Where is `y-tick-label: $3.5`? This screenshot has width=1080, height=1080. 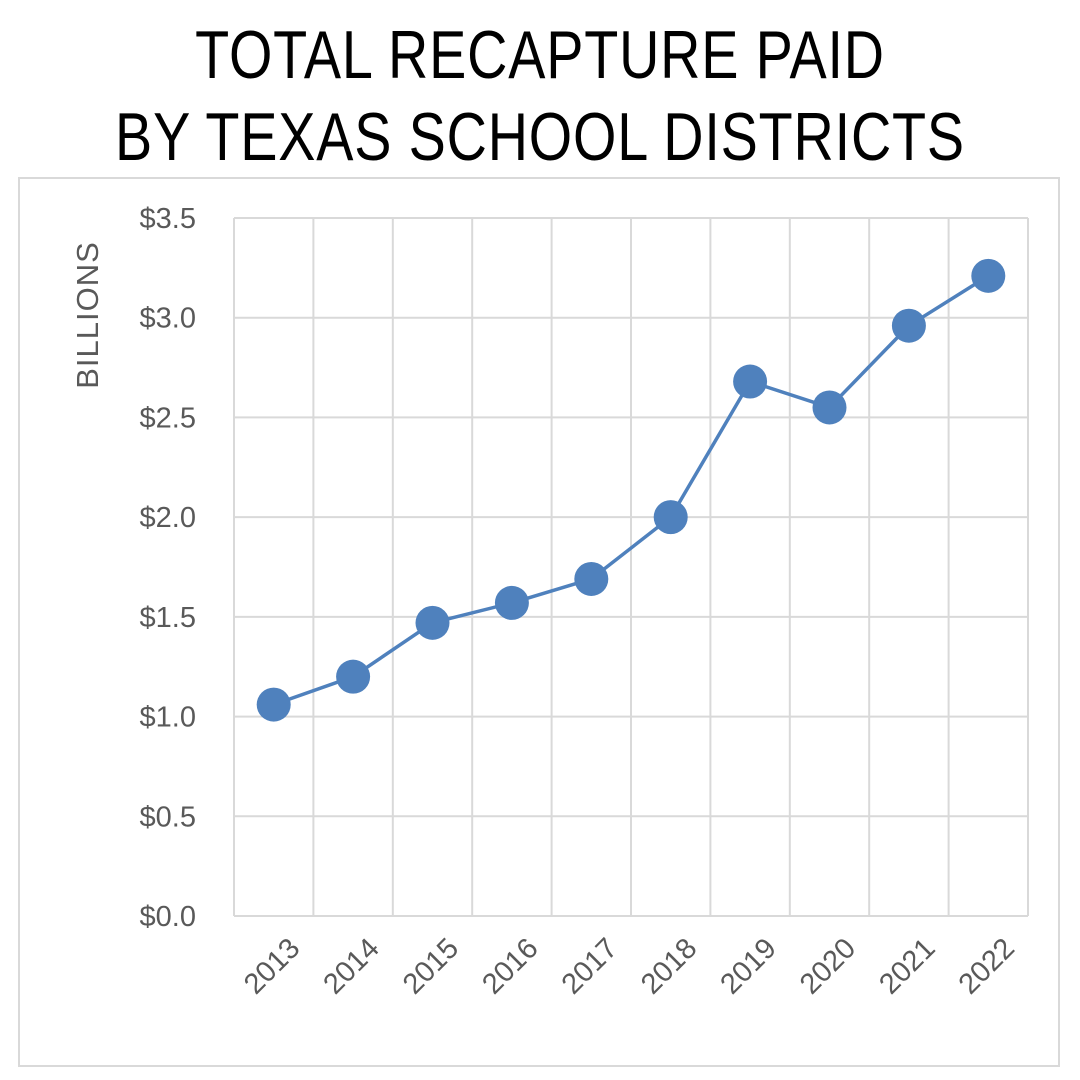
y-tick-label: $3.5 is located at coordinates (168, 219).